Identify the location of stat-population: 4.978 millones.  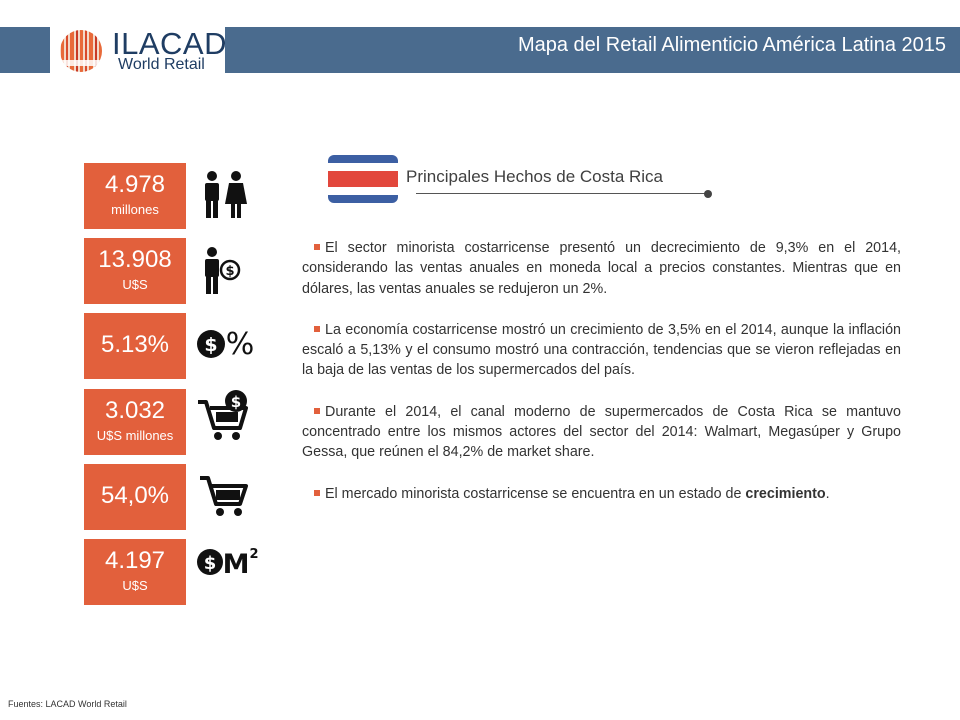
(135, 196).